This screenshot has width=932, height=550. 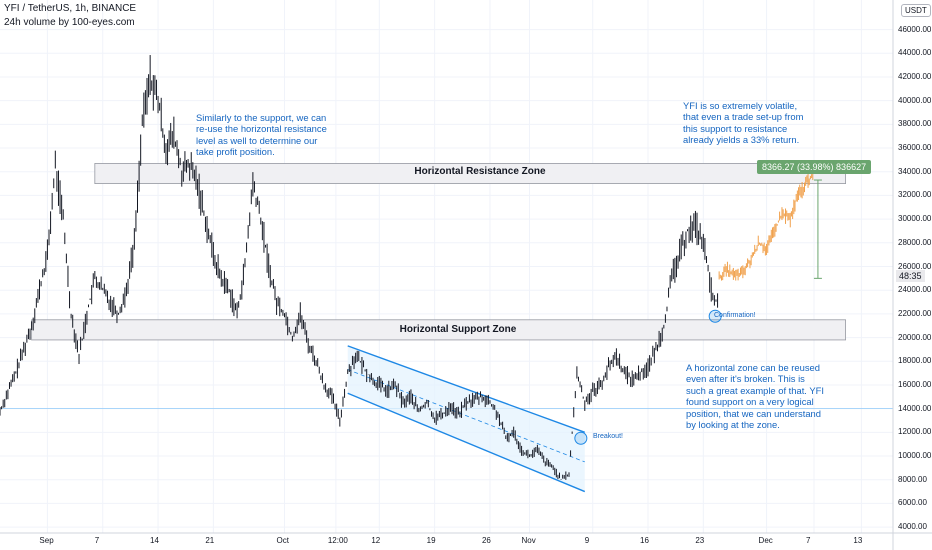 What do you see at coordinates (154, 540) in the screenshot?
I see `time-tick-label: 14` at bounding box center [154, 540].